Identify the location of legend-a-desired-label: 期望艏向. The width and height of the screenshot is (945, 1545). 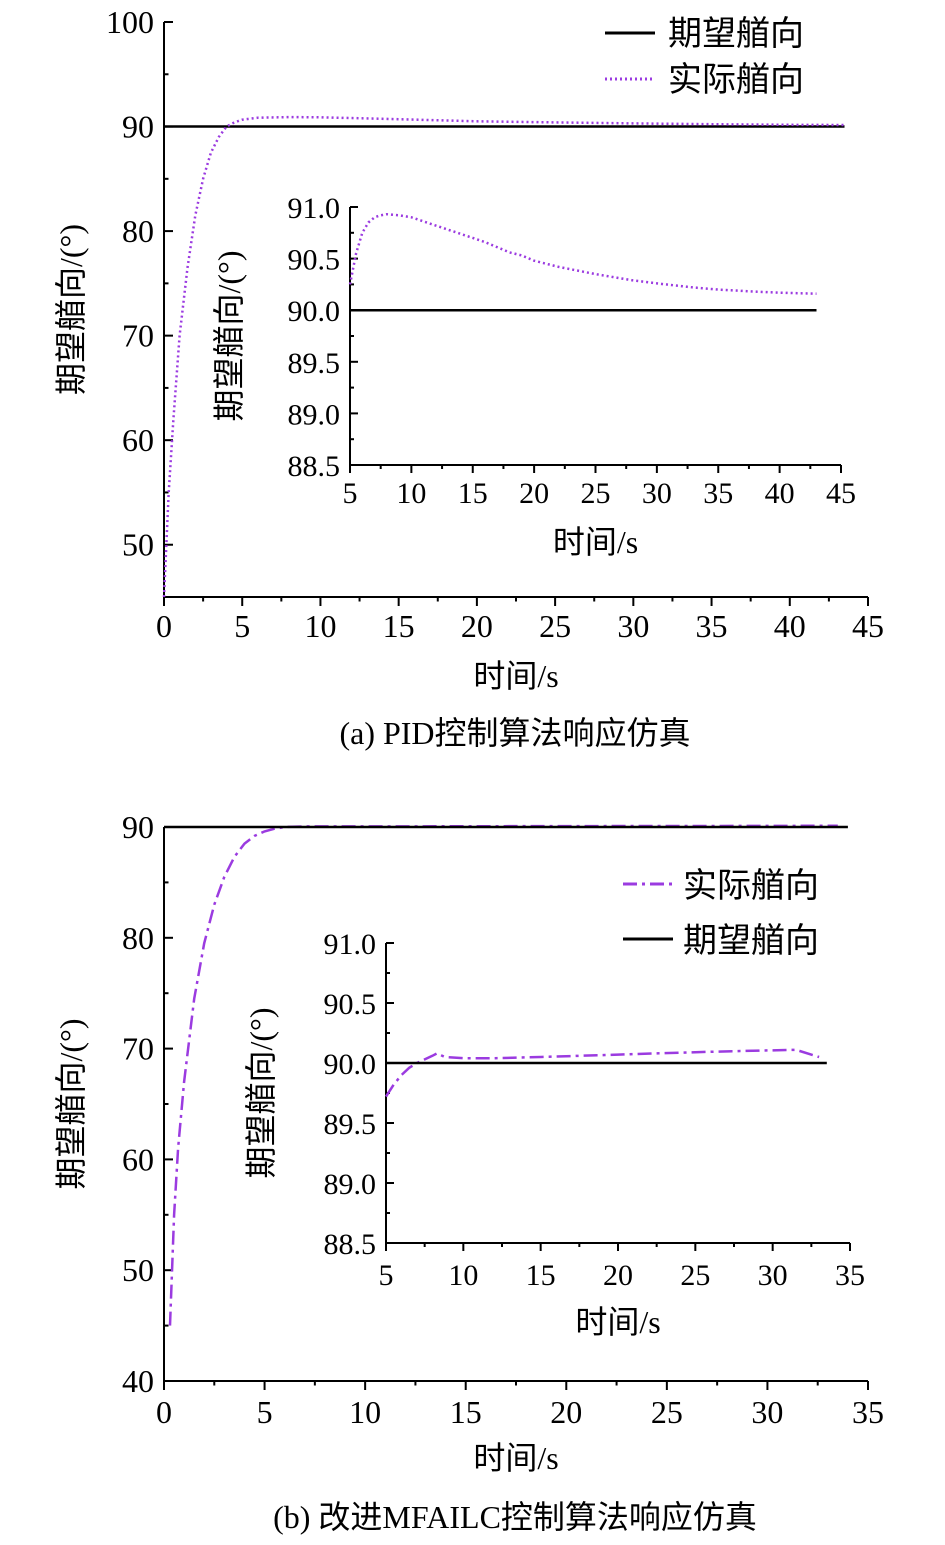
(736, 34).